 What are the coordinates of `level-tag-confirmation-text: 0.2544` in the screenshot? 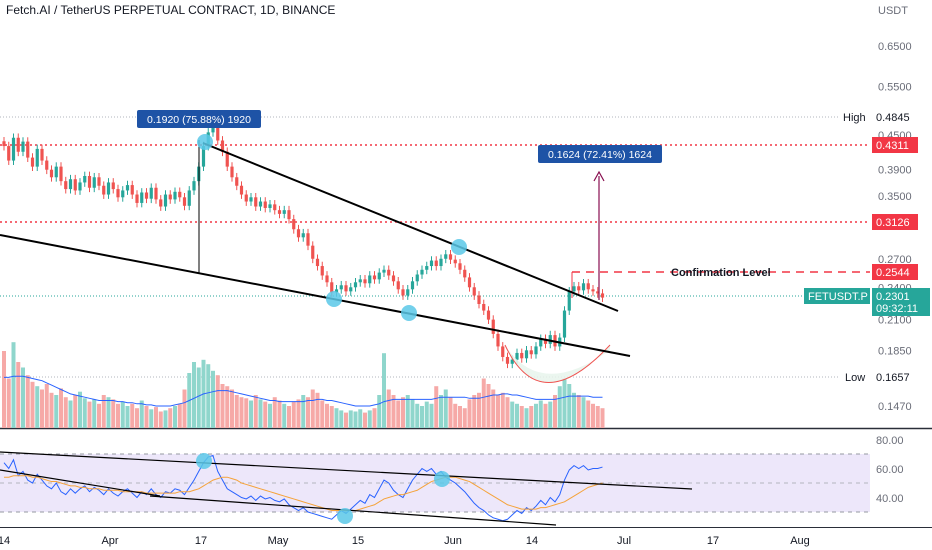 It's located at (893, 273).